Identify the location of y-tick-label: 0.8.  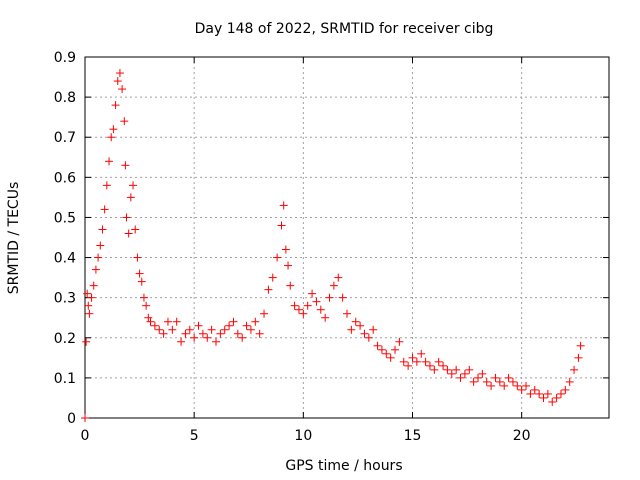
(65, 98).